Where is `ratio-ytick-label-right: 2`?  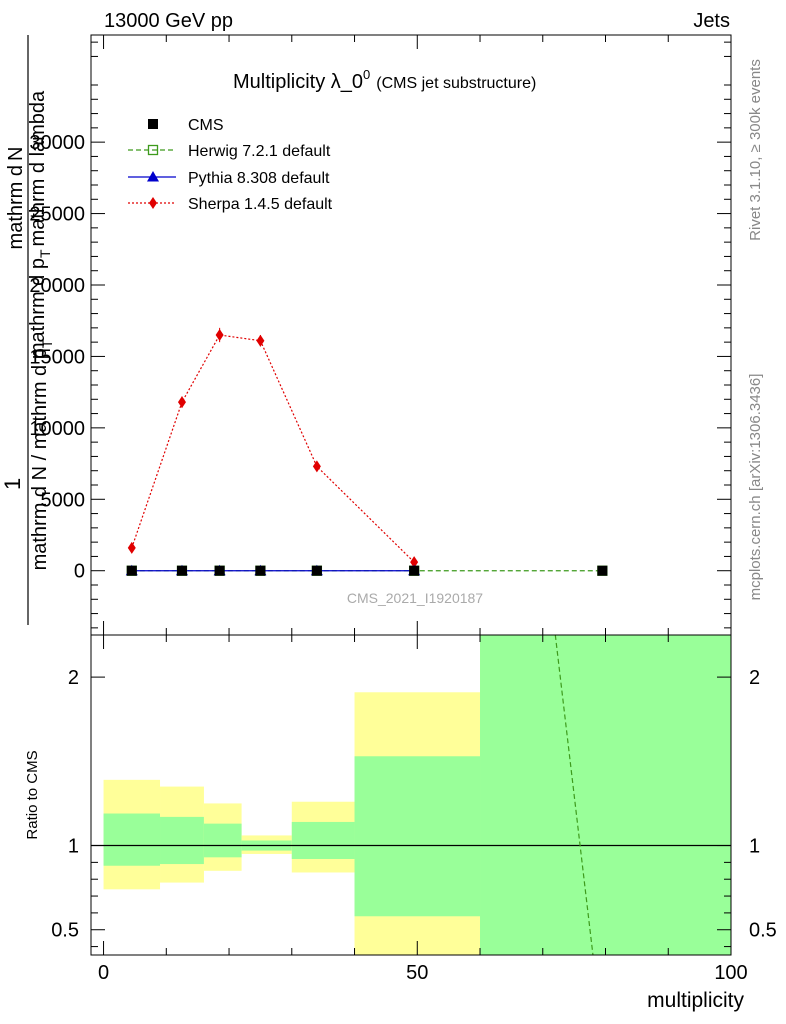
ratio-ytick-label-right: 2 is located at coordinates (754, 678).